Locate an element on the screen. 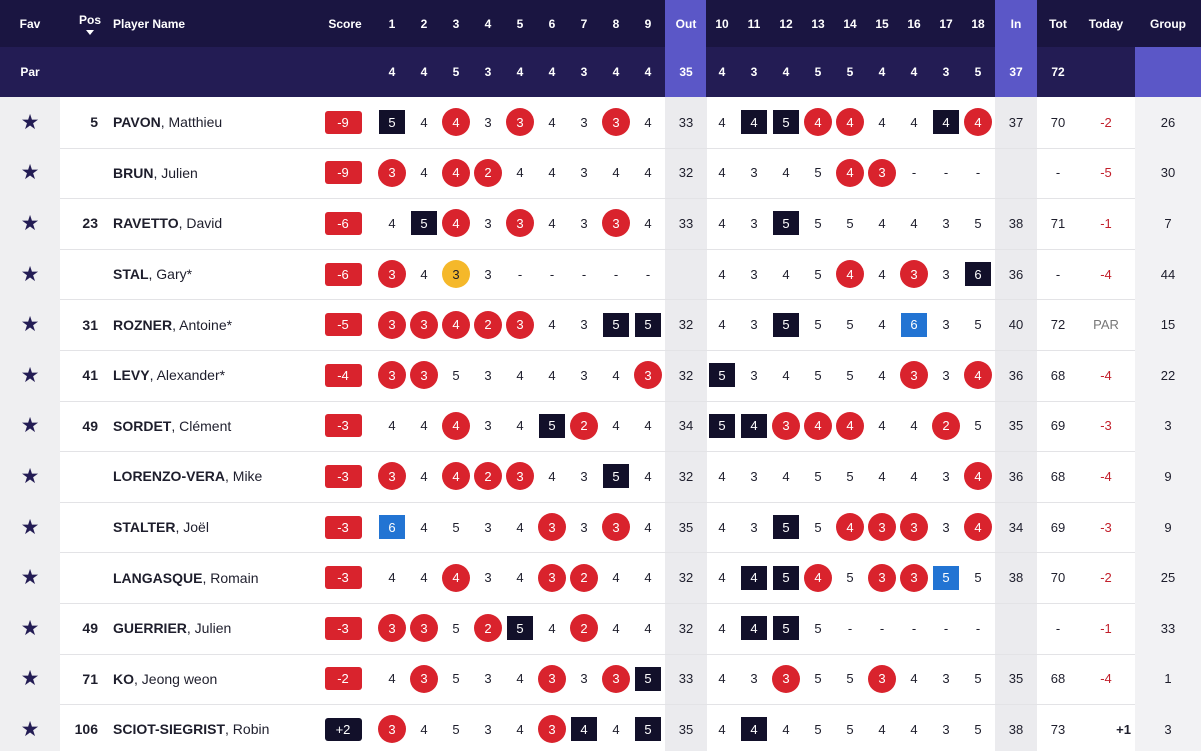  player-last-name: SORDET is located at coordinates (142, 425).